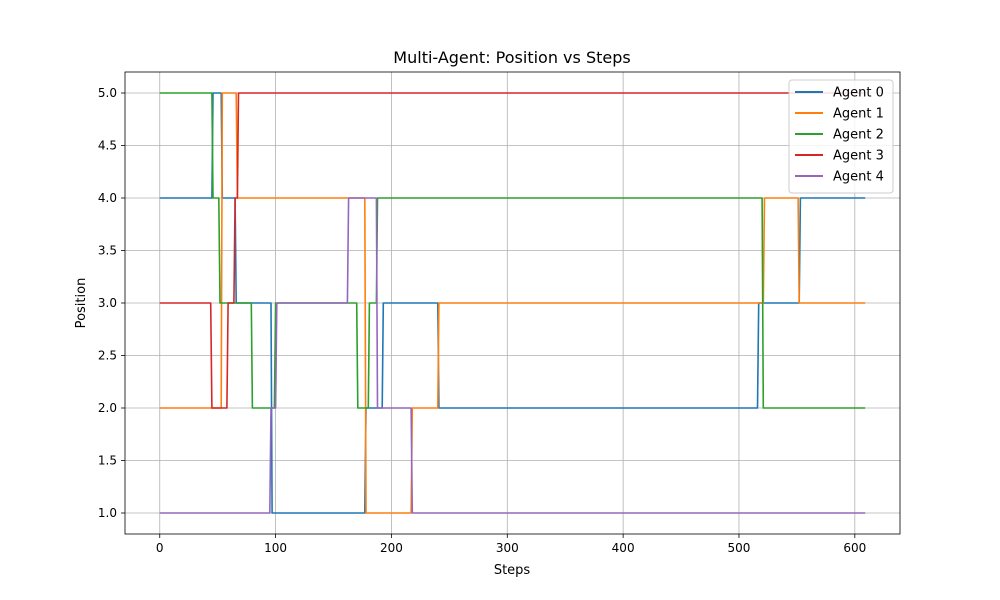  I want to click on x-axis-label: Steps, so click(512, 570).